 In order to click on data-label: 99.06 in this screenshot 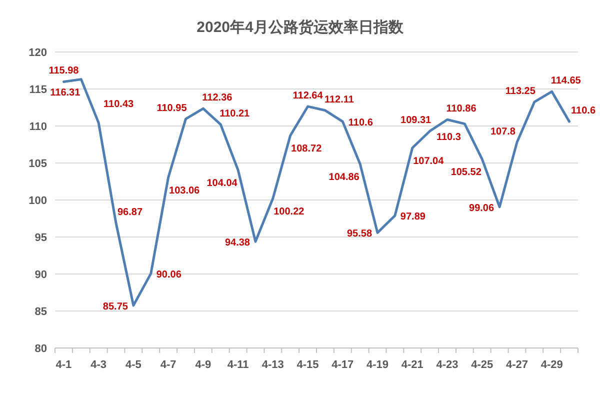, I will do `click(481, 208)`.